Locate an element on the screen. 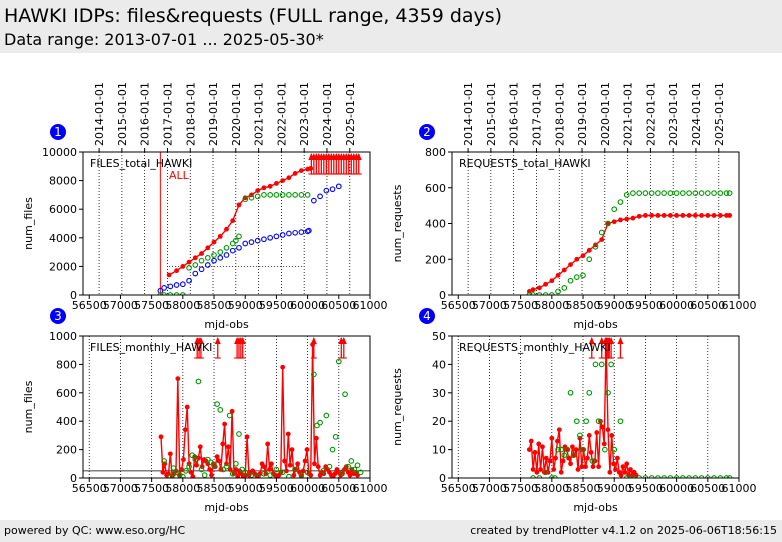 The width and height of the screenshot is (782, 542). series-line-red is located at coordinates (582, 409).